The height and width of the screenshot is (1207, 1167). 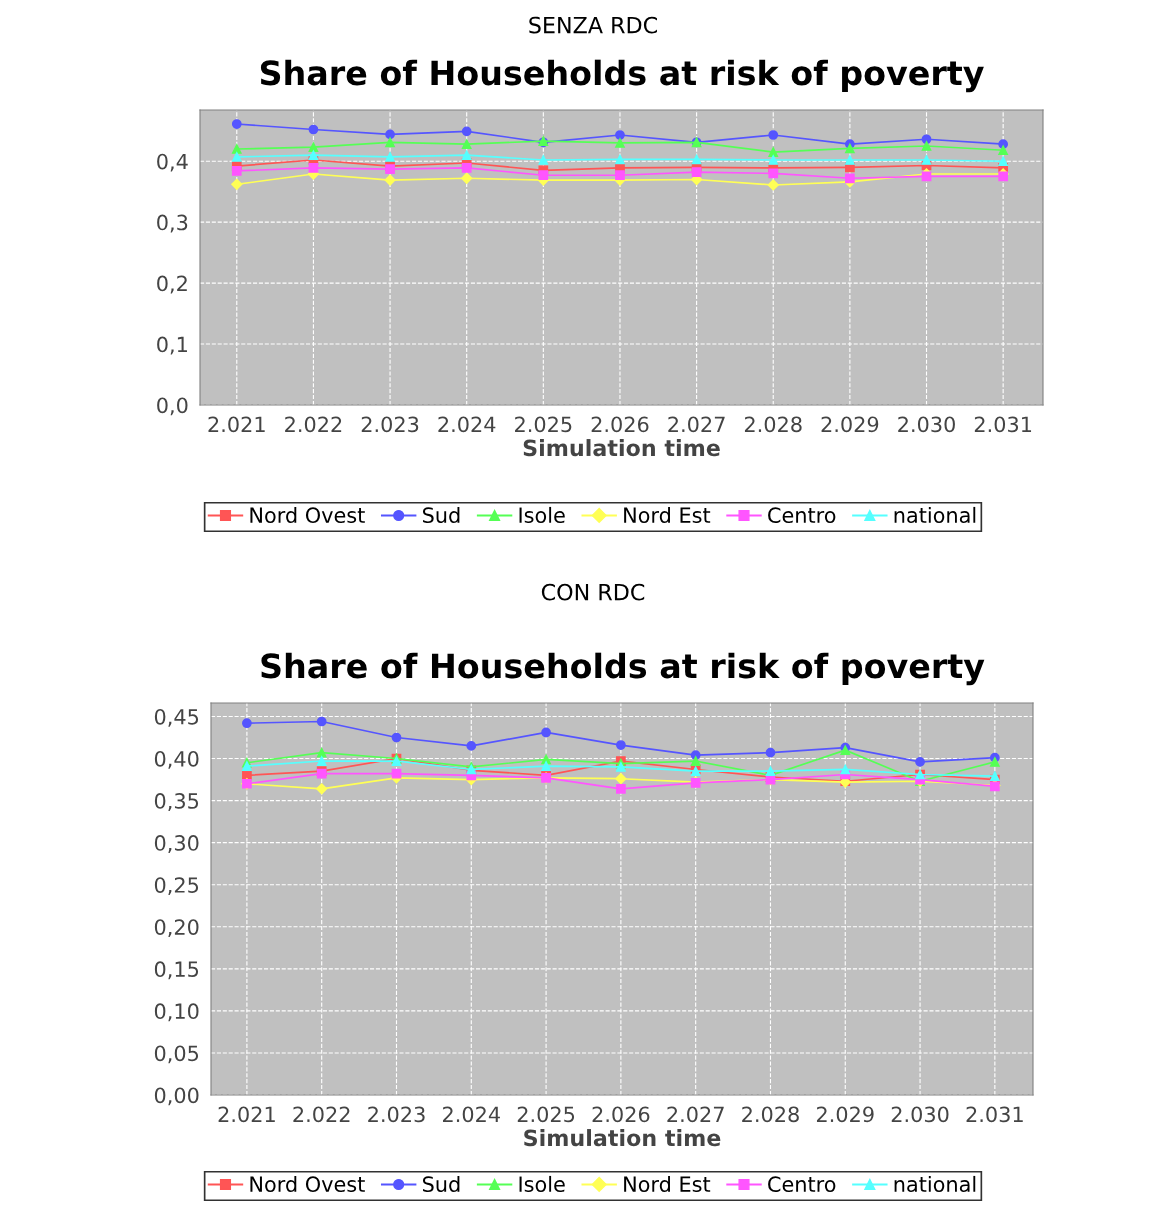 I want to click on y-tick-label: 0,00, so click(x=176, y=1096).